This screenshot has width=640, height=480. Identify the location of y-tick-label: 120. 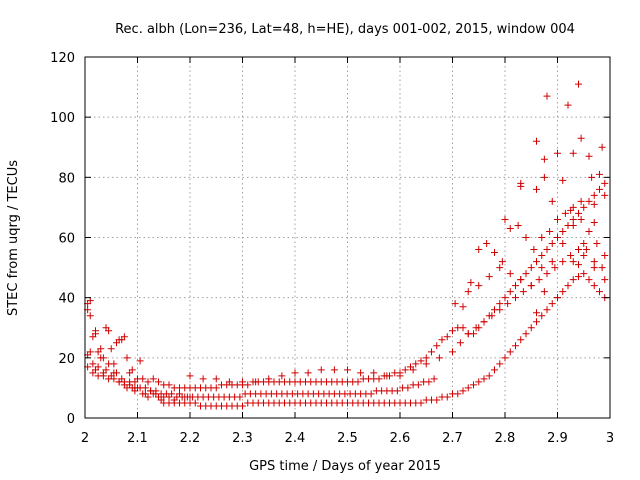
(62, 58).